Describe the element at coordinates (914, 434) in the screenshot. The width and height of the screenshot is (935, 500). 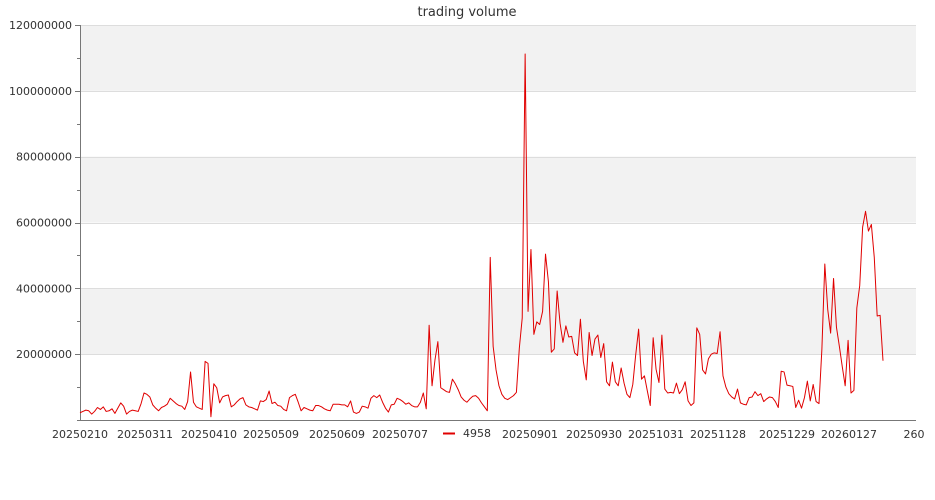
I see `x-tick-label: 260` at that location.